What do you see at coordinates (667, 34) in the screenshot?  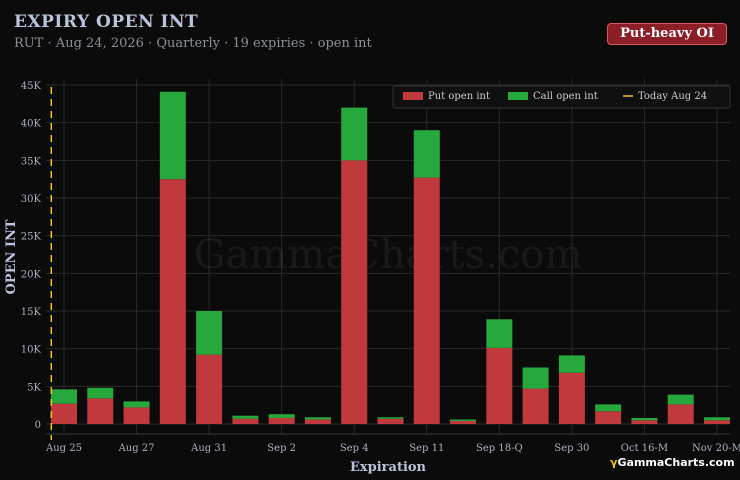 I see `sentiment-badge: Put-heavy OI` at bounding box center [667, 34].